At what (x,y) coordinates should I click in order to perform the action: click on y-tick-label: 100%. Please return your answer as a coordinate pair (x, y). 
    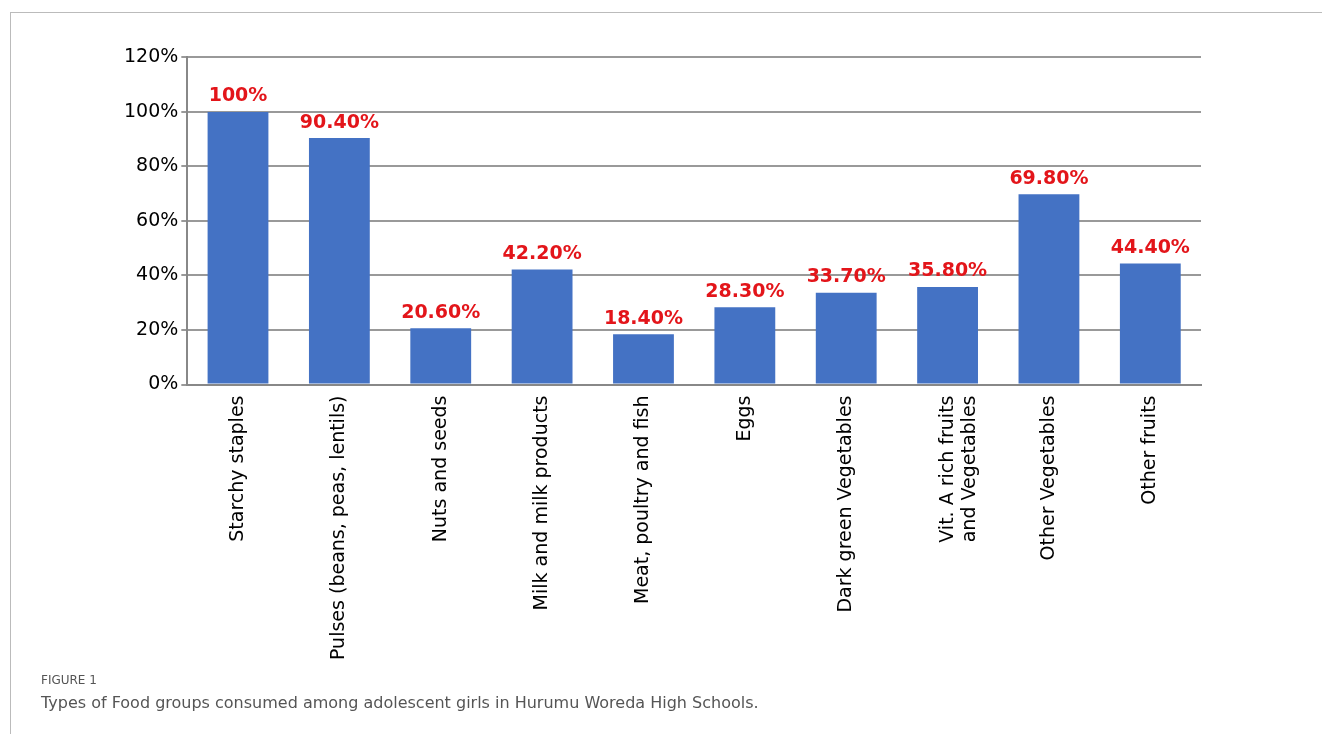
    Looking at the image, I should click on (151, 109).